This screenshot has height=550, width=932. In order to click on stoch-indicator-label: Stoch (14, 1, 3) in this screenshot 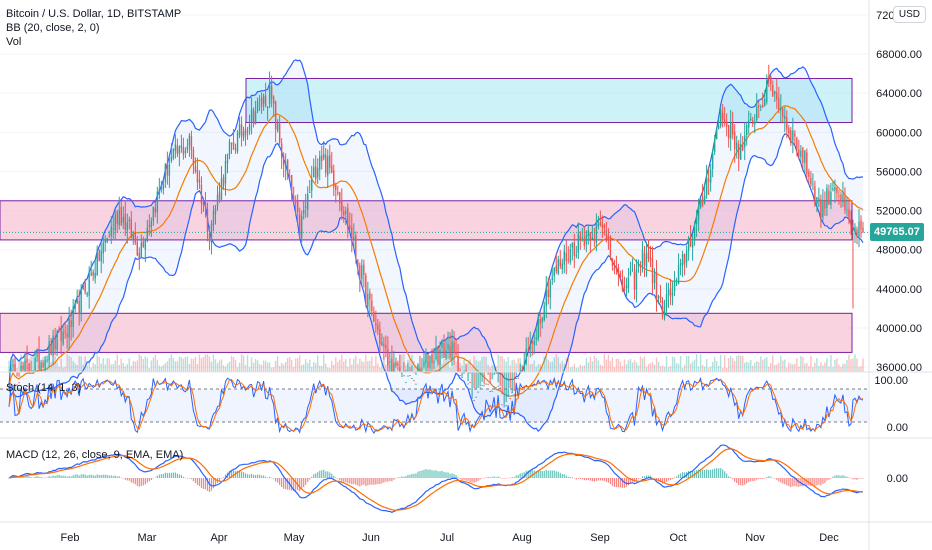, I will do `click(44, 388)`.